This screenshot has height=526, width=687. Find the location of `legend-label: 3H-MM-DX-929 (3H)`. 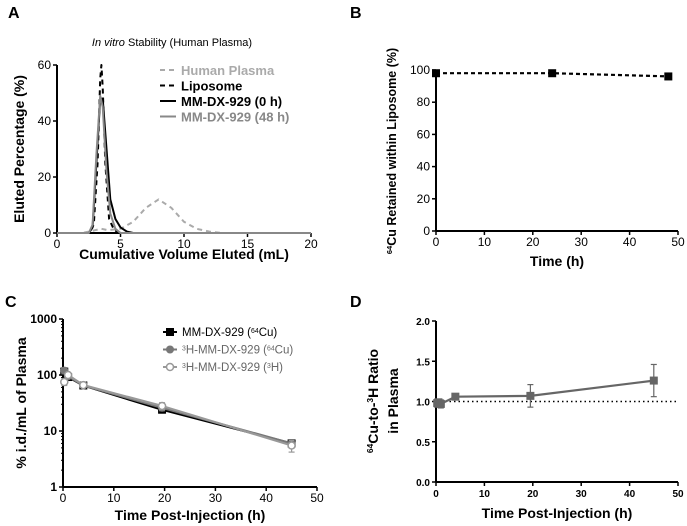

legend-label: 3H-MM-DX-929 (3H) is located at coordinates (232, 368).